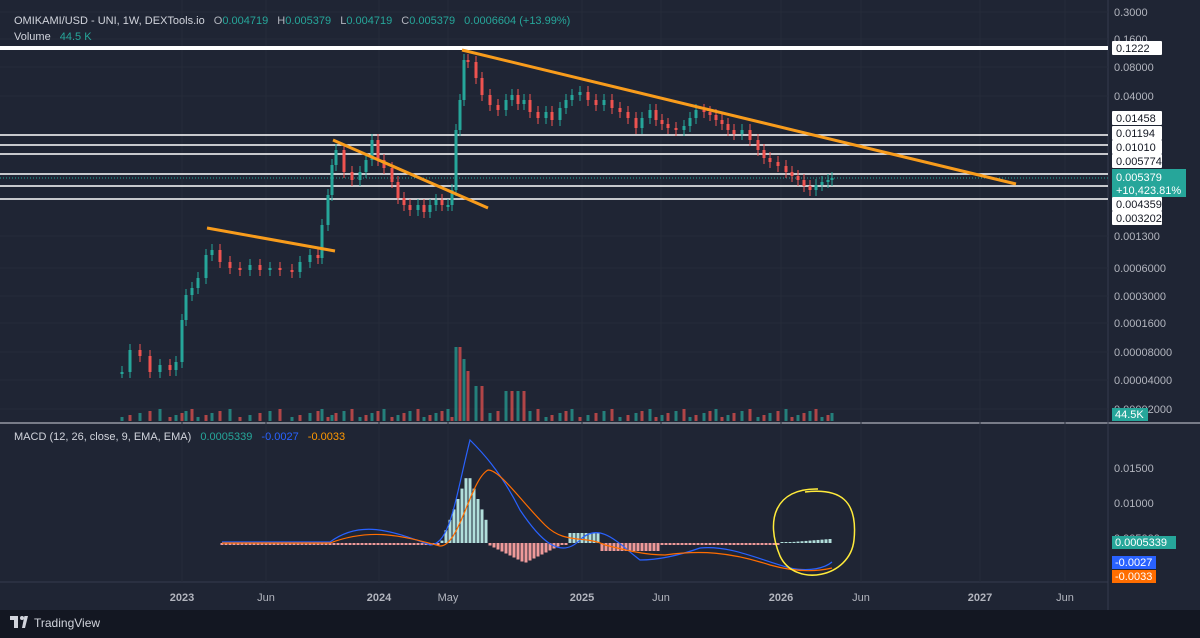 Image resolution: width=1200 pixels, height=638 pixels. I want to click on level-price-label: 0.003202, so click(1139, 219).